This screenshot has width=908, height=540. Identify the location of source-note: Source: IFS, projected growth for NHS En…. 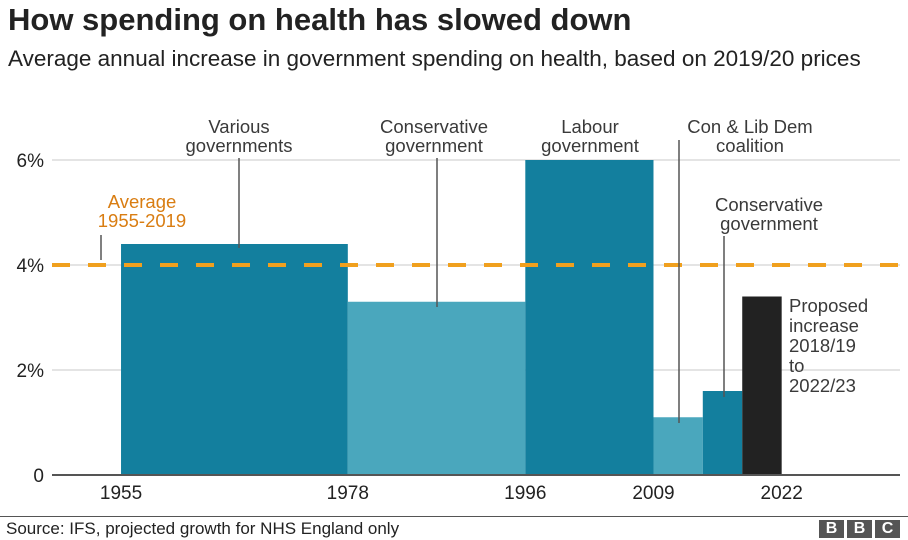
(203, 528).